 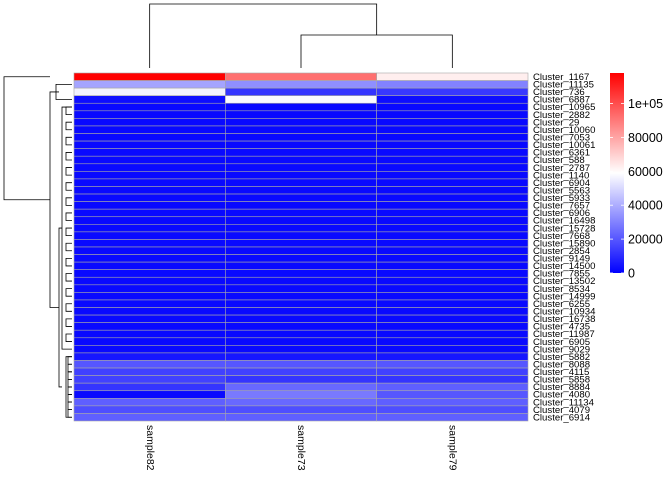 What do you see at coordinates (645, 206) in the screenshot?
I see `legend-tick-label: 40000` at bounding box center [645, 206].